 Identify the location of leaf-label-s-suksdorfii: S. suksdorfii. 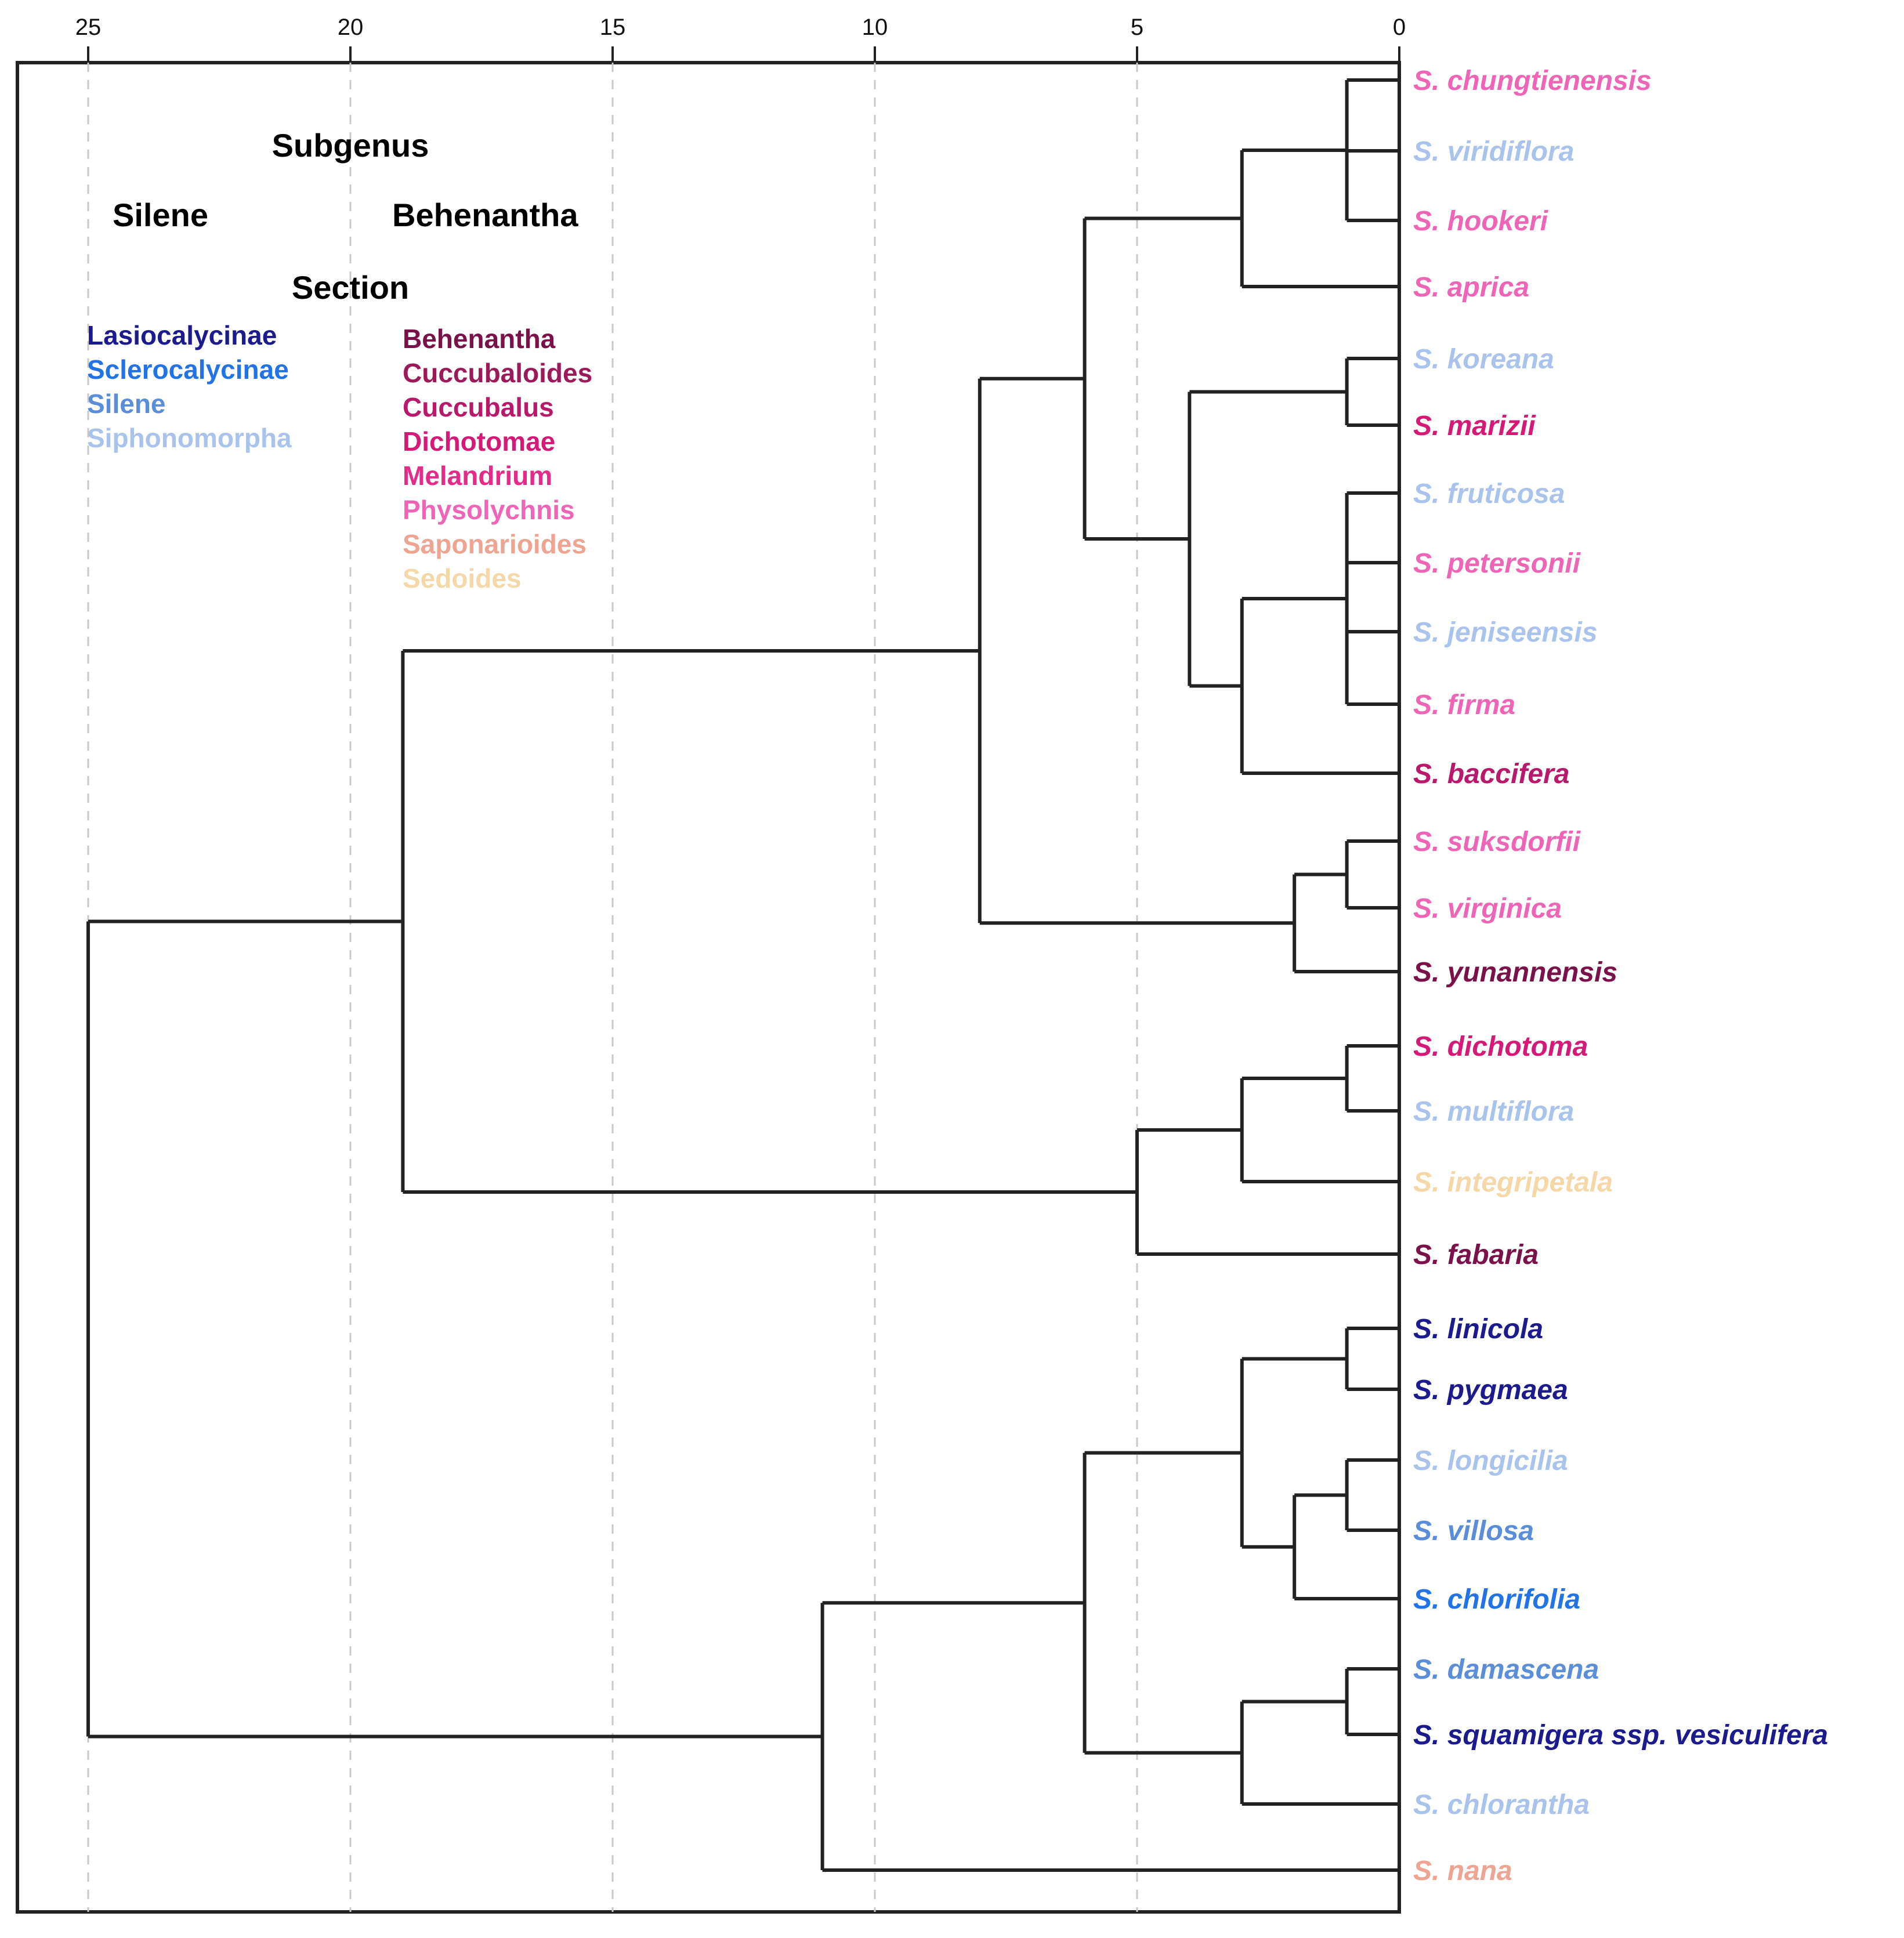
(1497, 842).